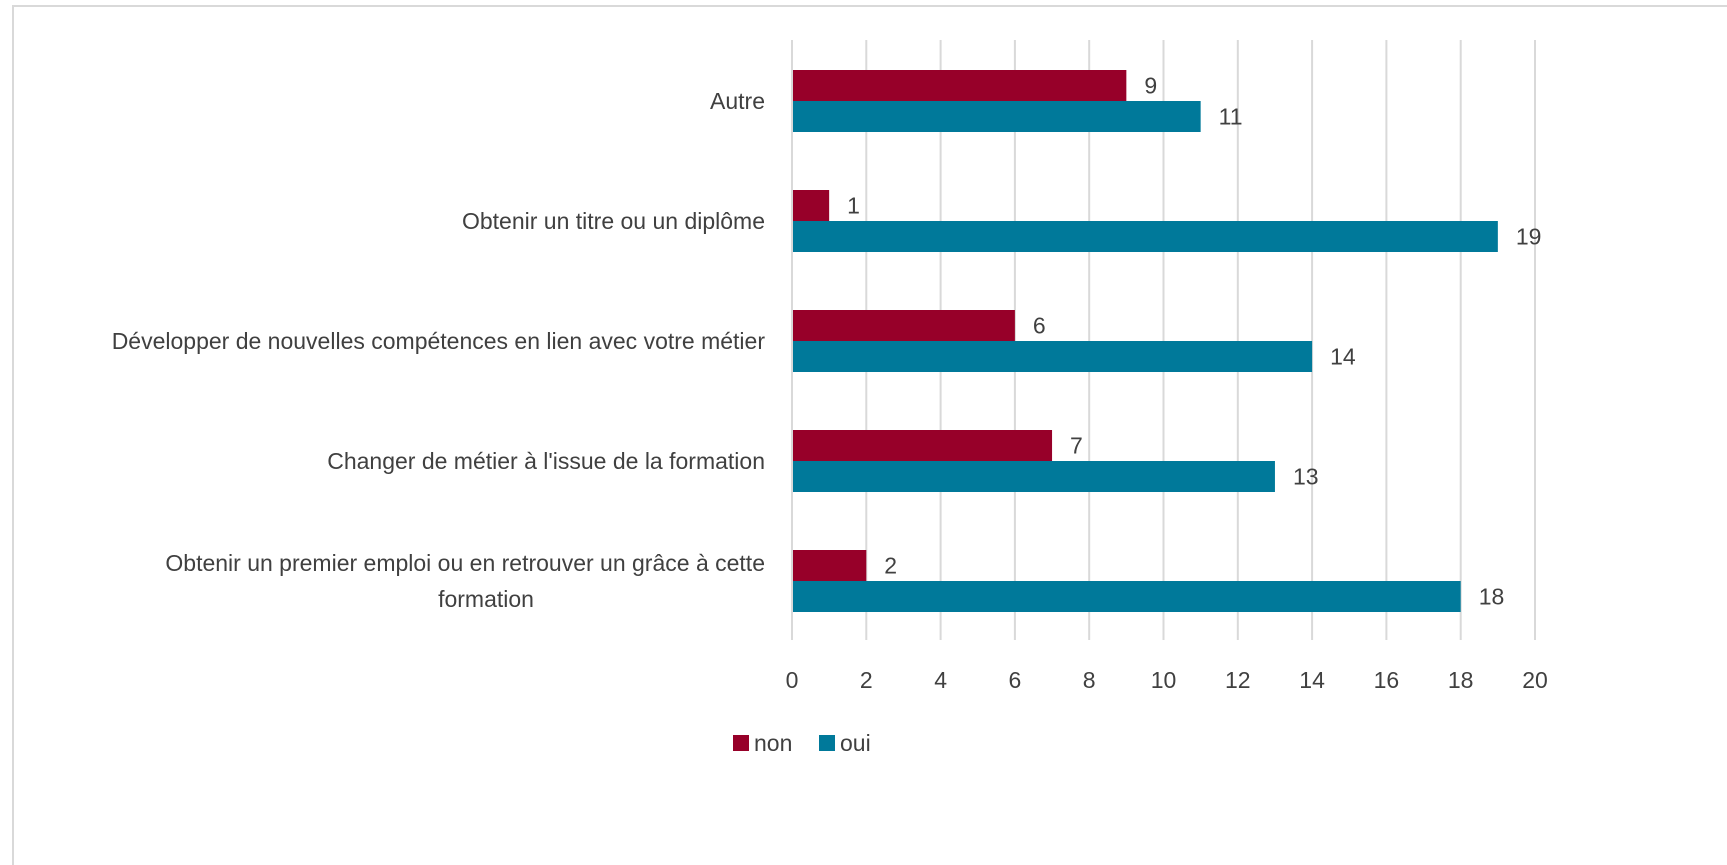  Describe the element at coordinates (1343, 357) in the screenshot. I see `data-label-oui: 14` at that location.